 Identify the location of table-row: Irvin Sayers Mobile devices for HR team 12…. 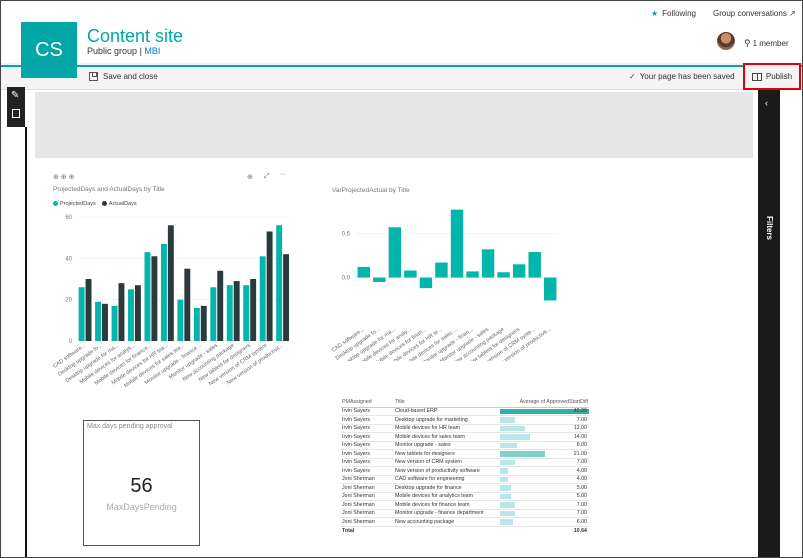
(465, 428).